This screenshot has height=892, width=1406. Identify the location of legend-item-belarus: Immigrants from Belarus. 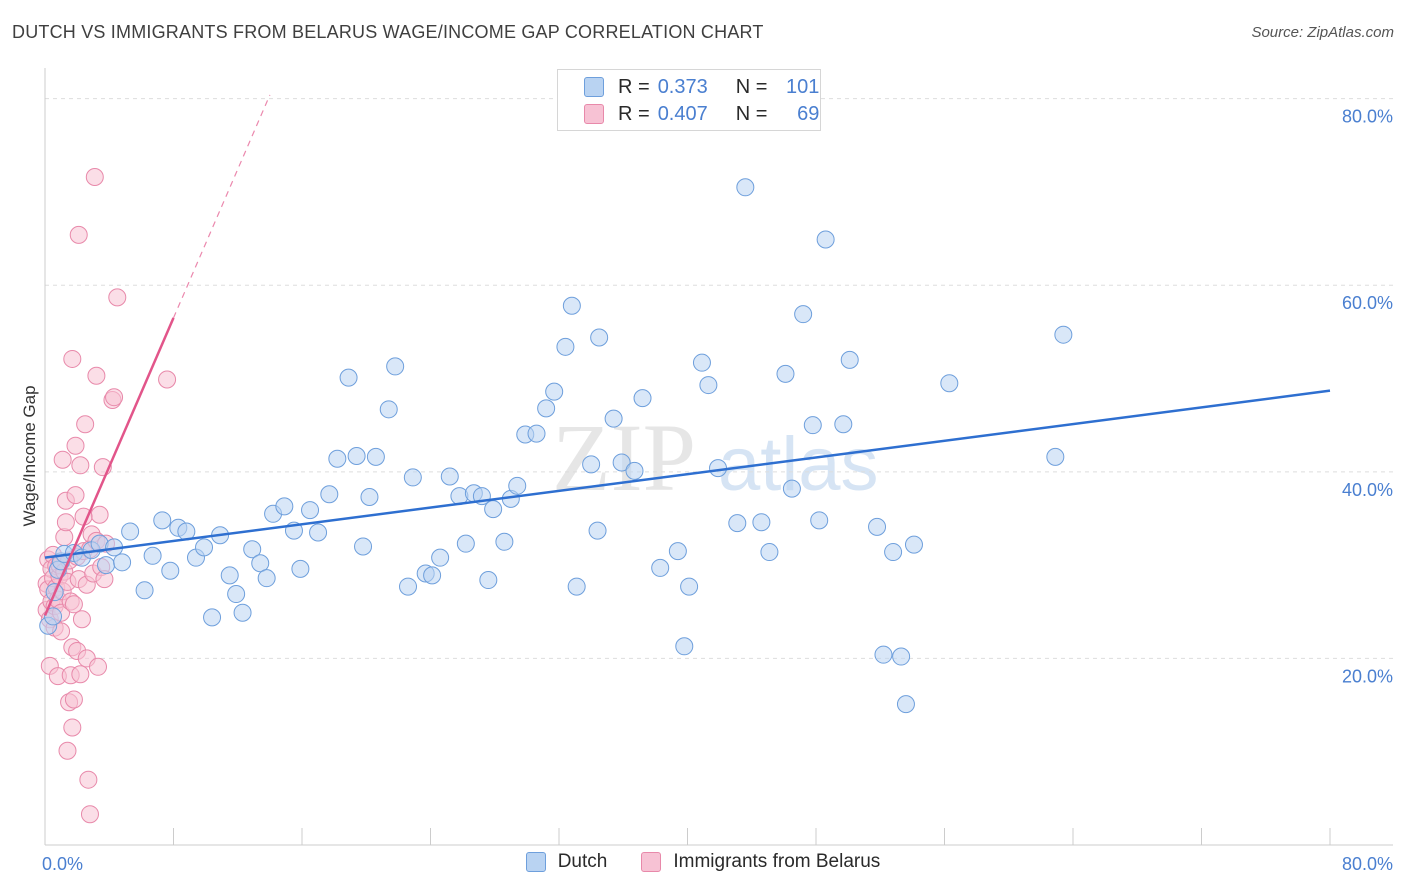
(760, 862).